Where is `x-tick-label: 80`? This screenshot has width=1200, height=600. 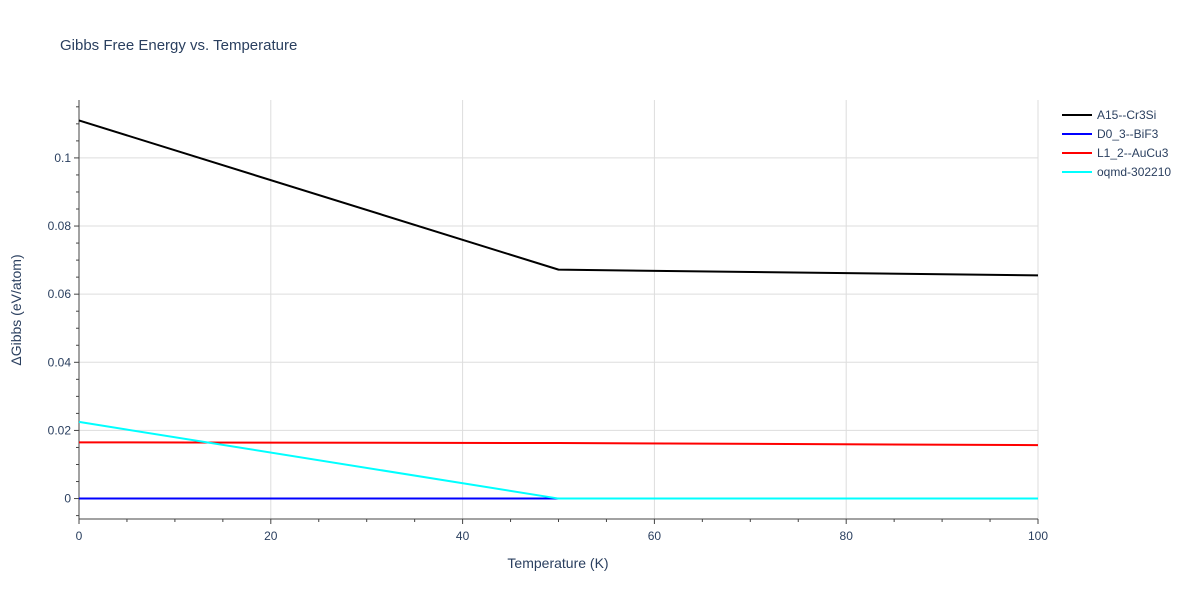
x-tick-label: 80 is located at coordinates (847, 536).